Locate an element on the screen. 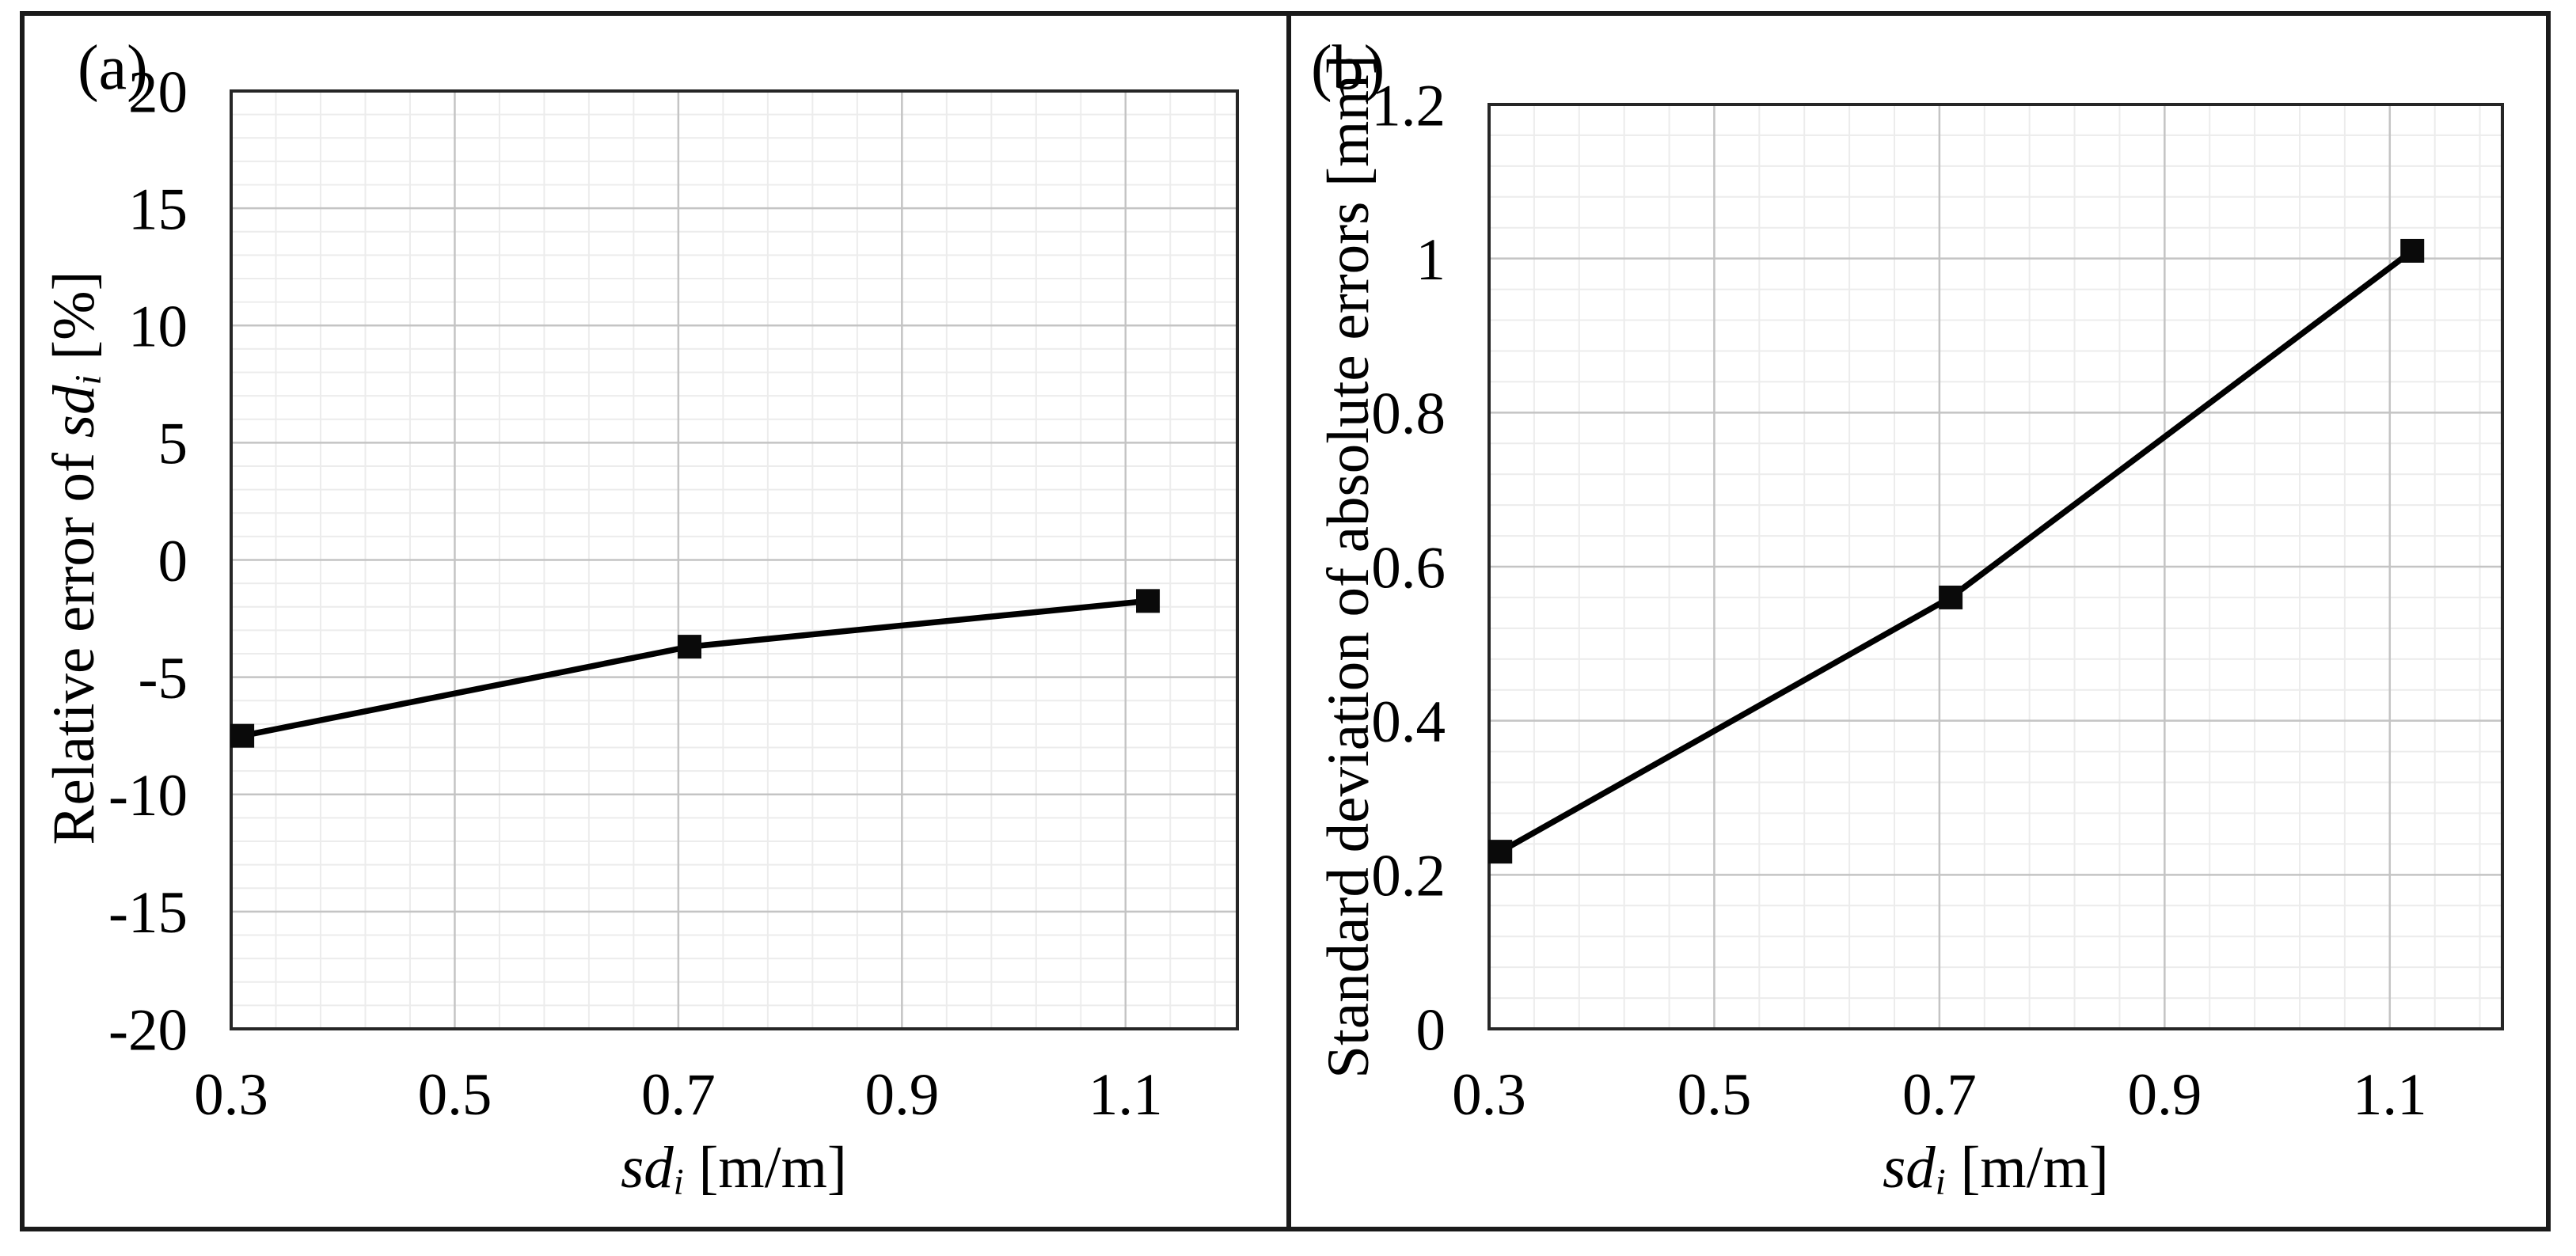  x-title-b-italic: sd is located at coordinates (1910, 1168).